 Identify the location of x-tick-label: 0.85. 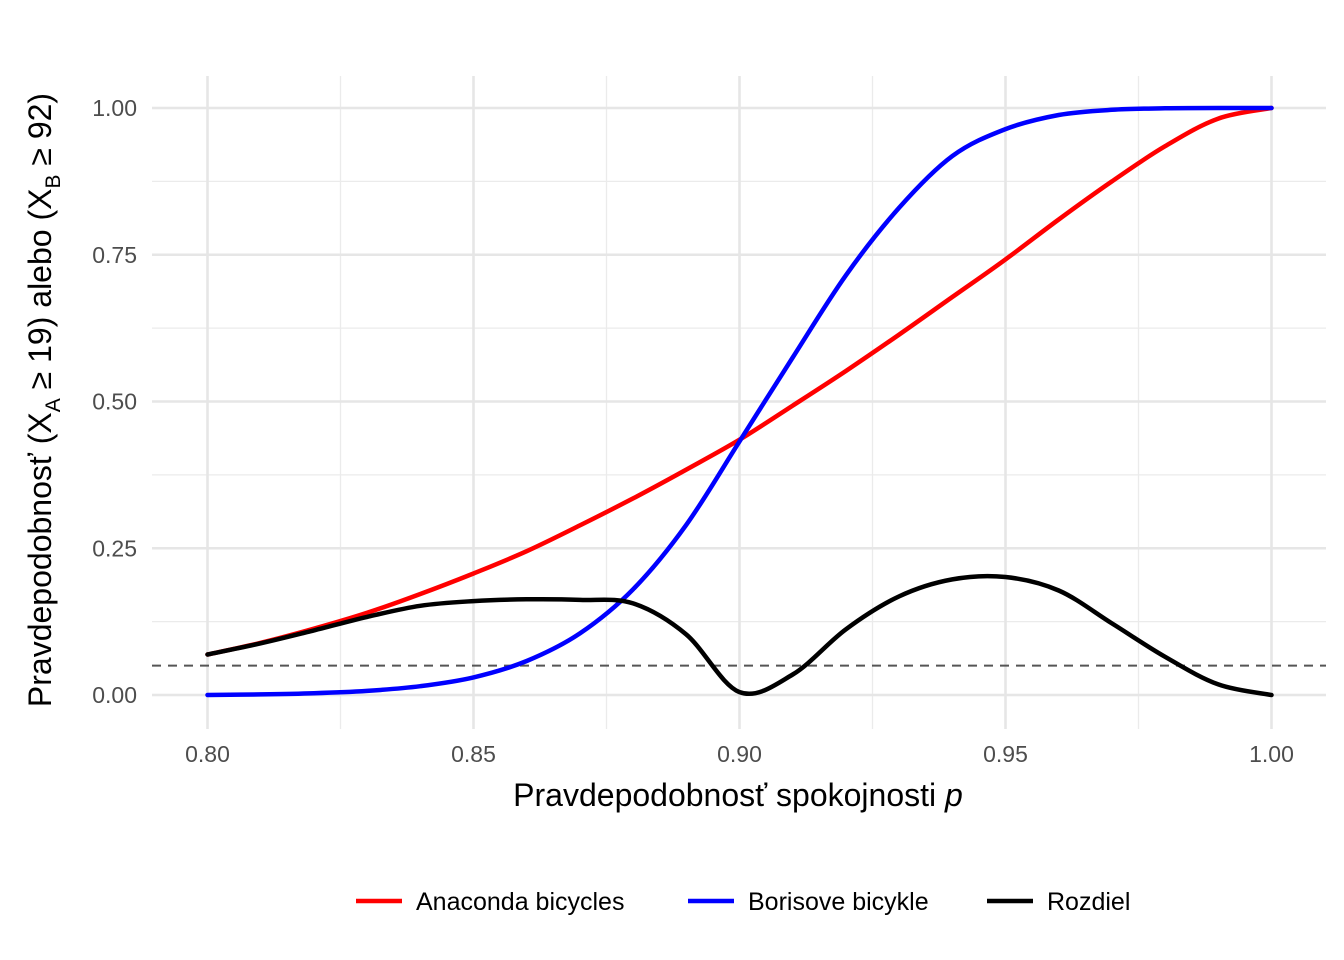
(473, 754).